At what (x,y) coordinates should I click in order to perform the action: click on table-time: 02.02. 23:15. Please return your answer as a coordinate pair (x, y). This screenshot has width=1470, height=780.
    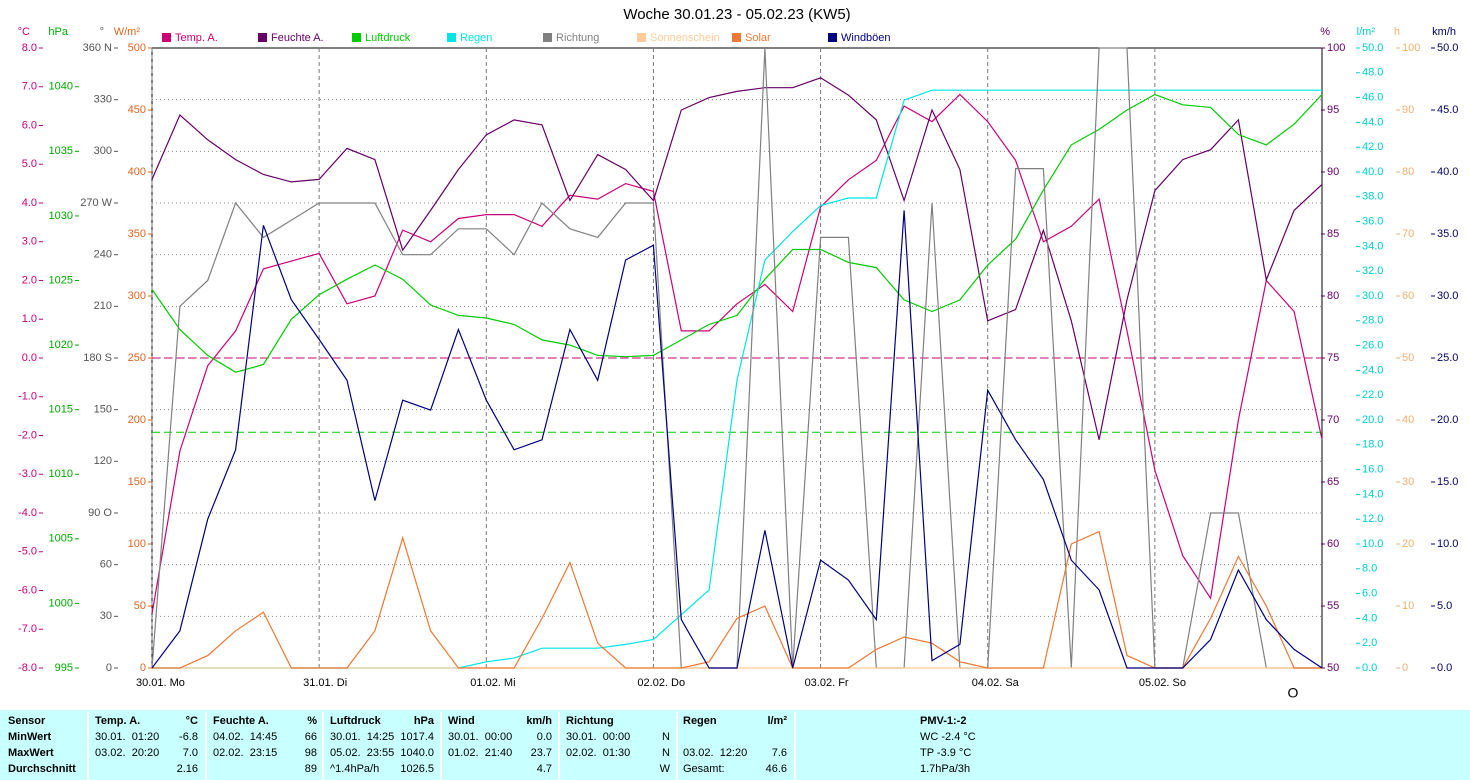
    Looking at the image, I should click on (245, 753).